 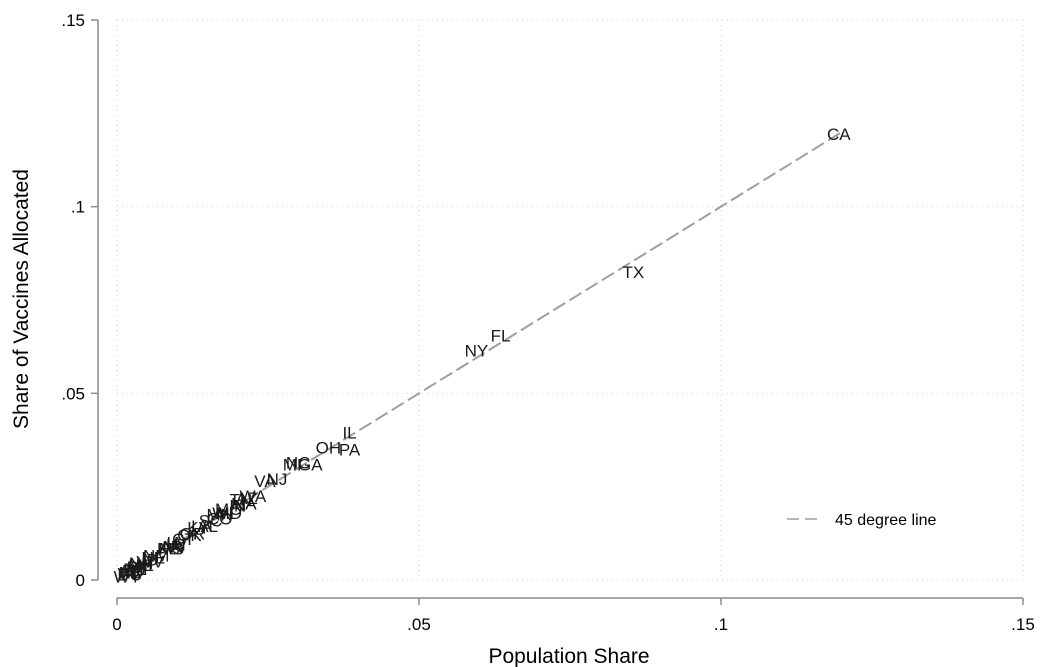 I want to click on point-label-nd: ND, so click(x=131, y=573).